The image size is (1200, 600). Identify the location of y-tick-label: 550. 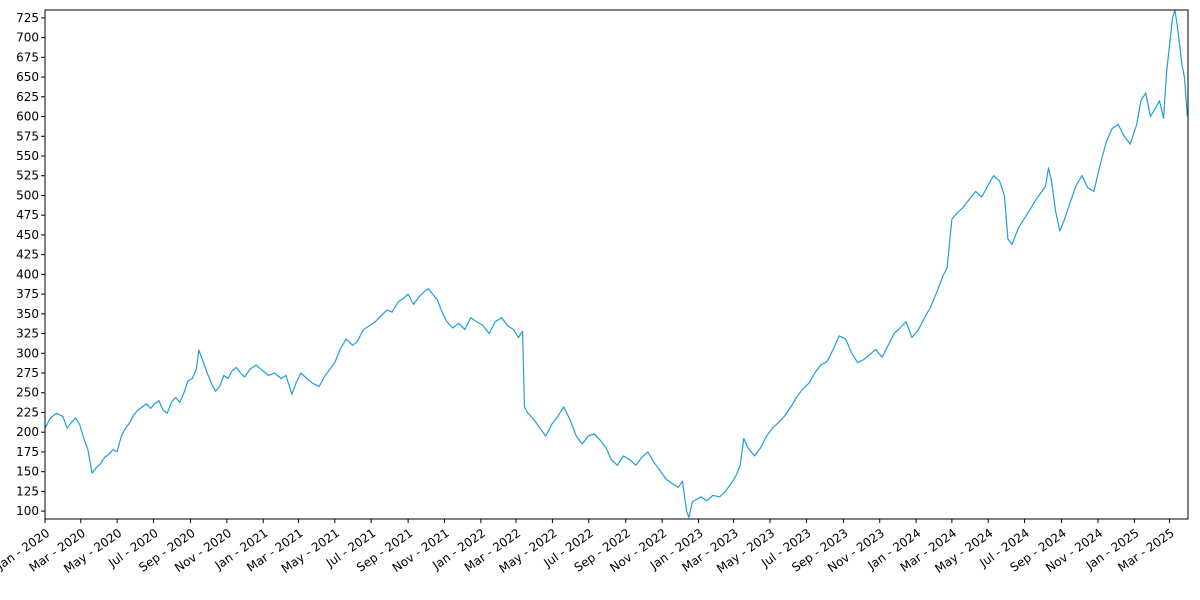
(27, 156).